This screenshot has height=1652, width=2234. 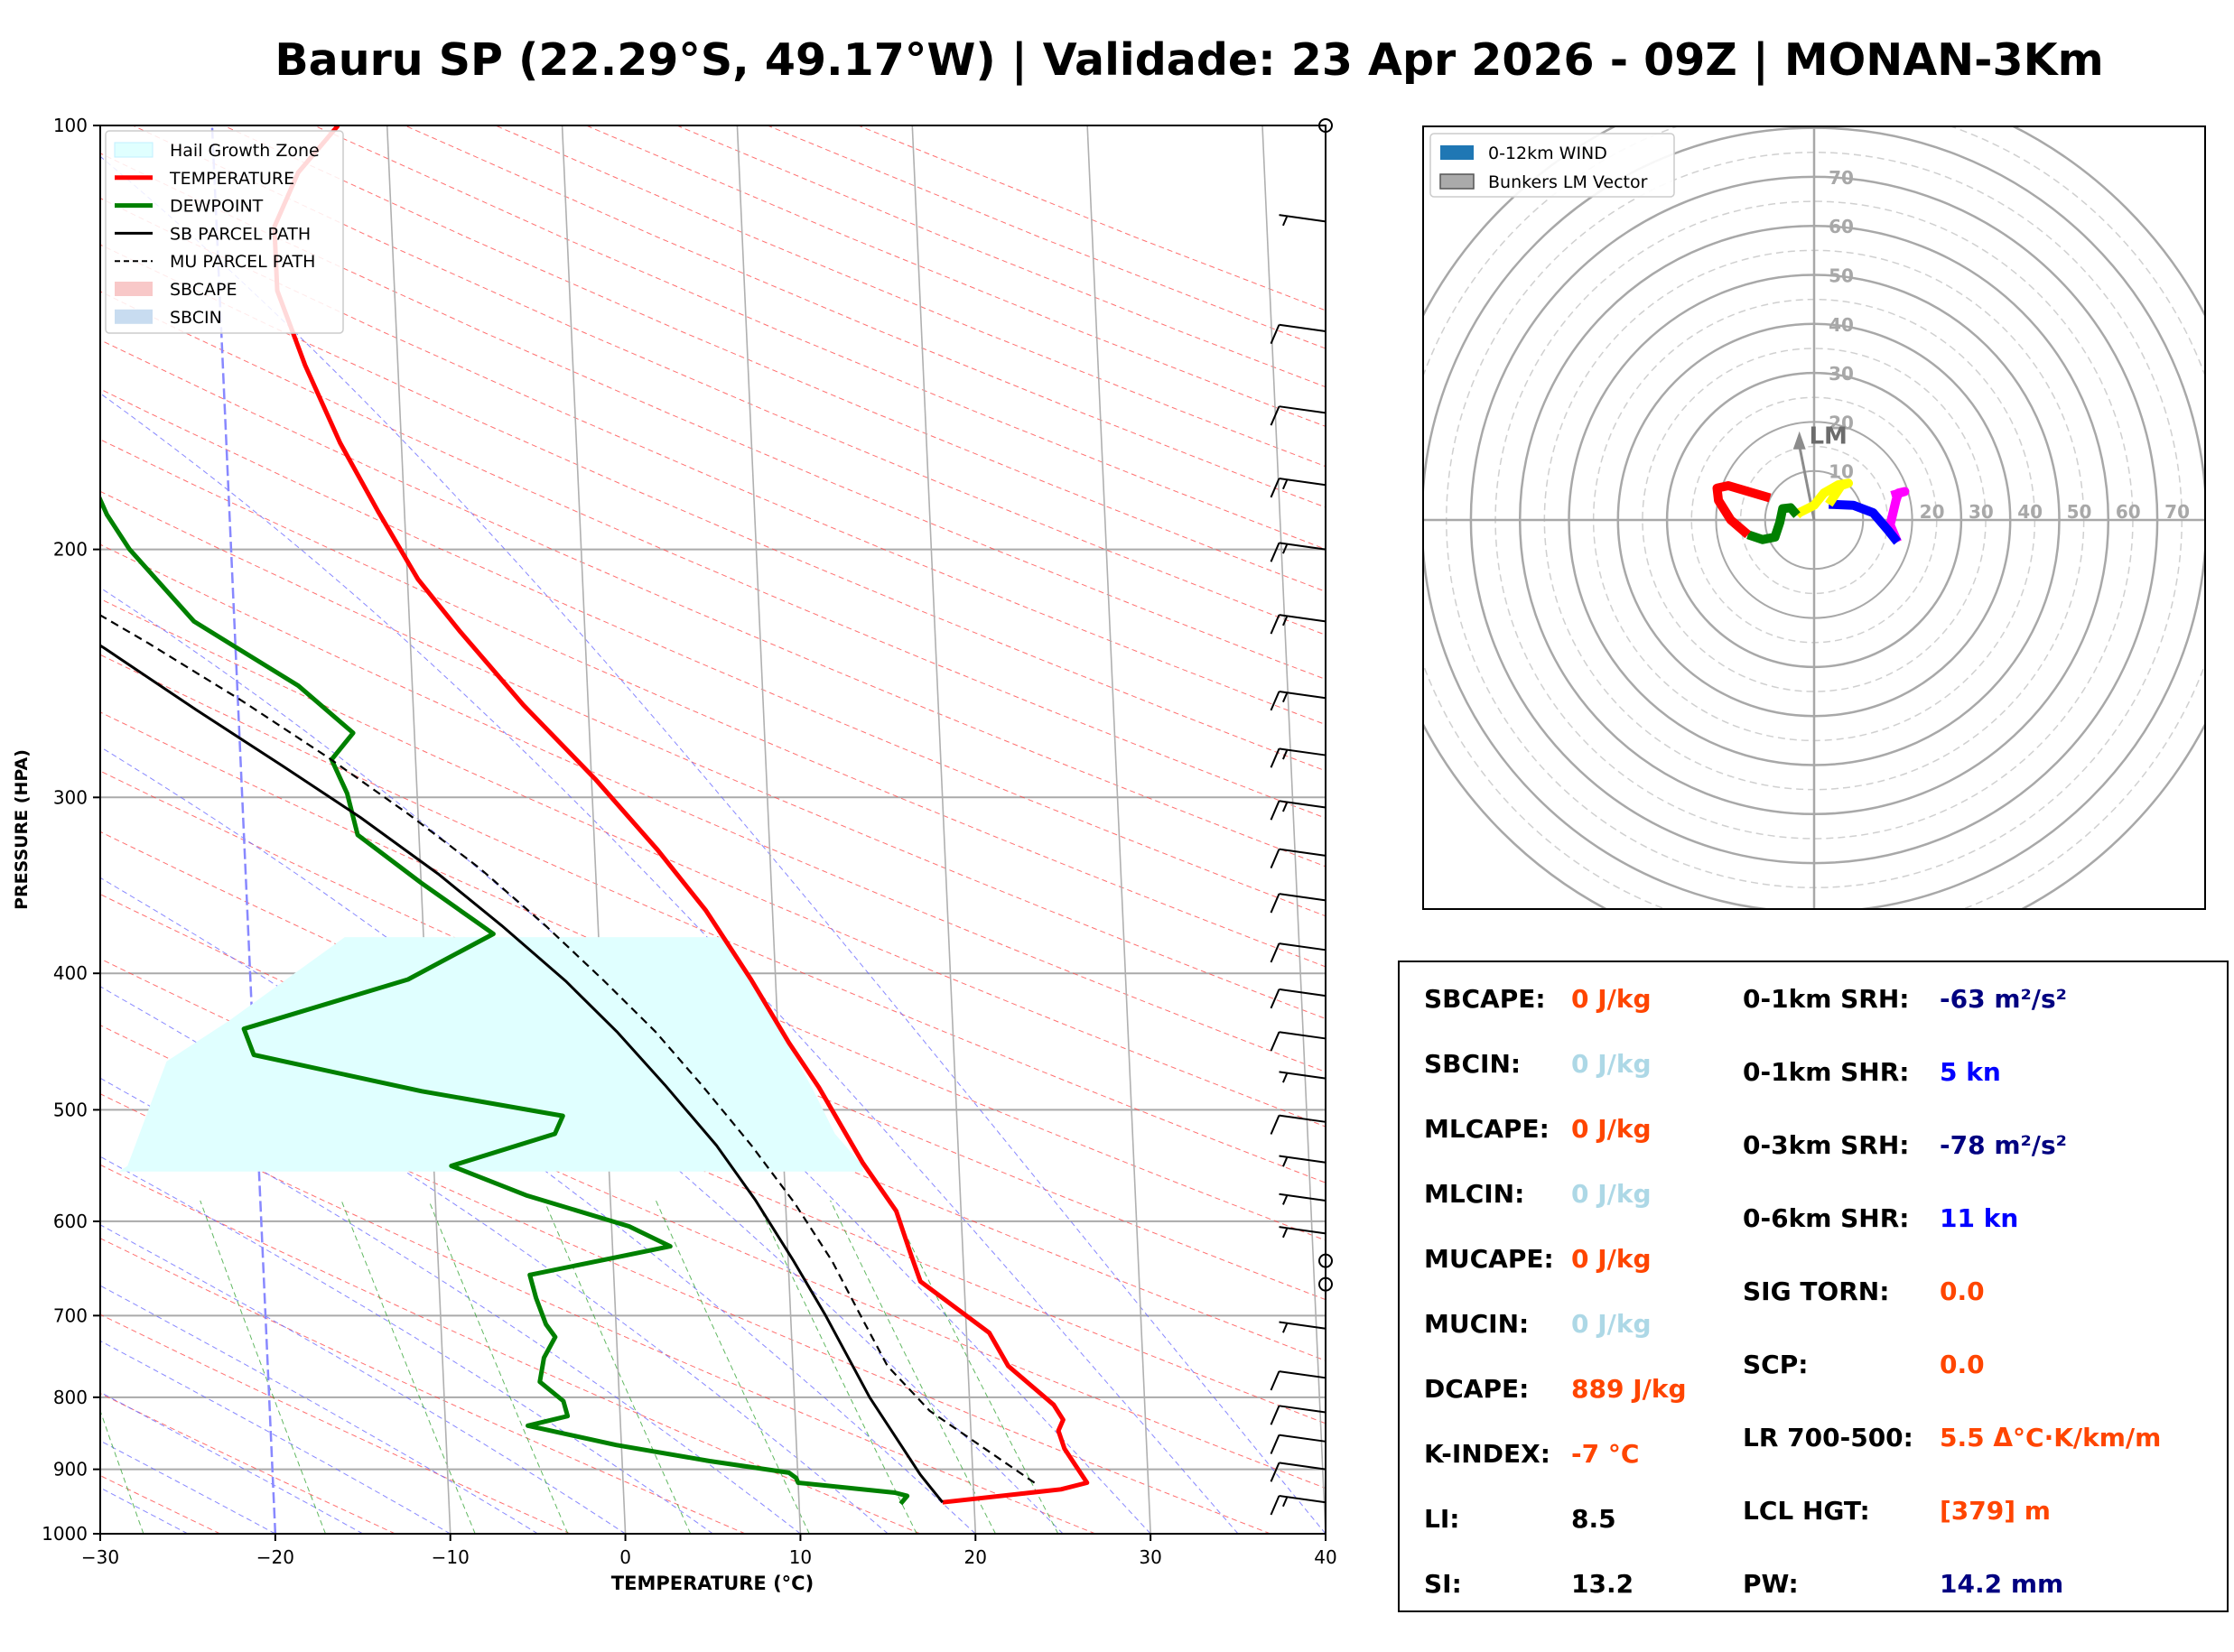 I want to click on x-tick-label: 10, so click(x=800, y=1557).